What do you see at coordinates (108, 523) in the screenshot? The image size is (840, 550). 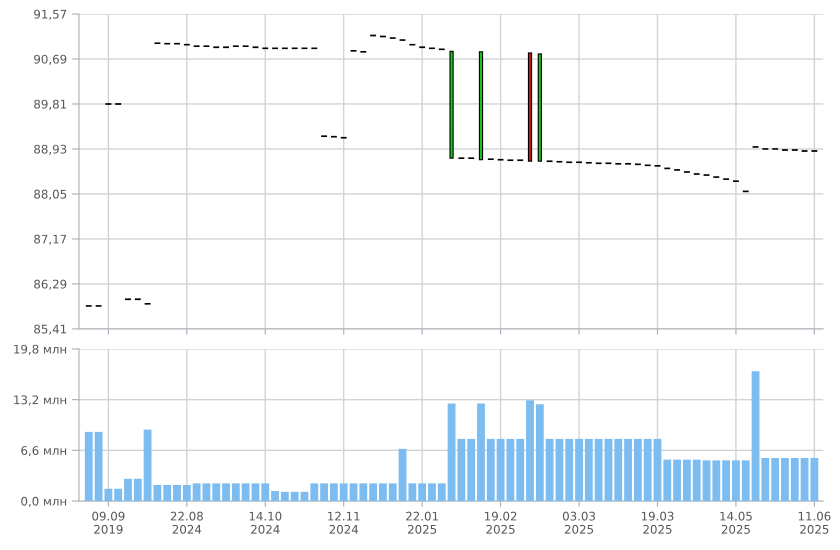 I see `x-tick-label: 09.09 2019` at bounding box center [108, 523].